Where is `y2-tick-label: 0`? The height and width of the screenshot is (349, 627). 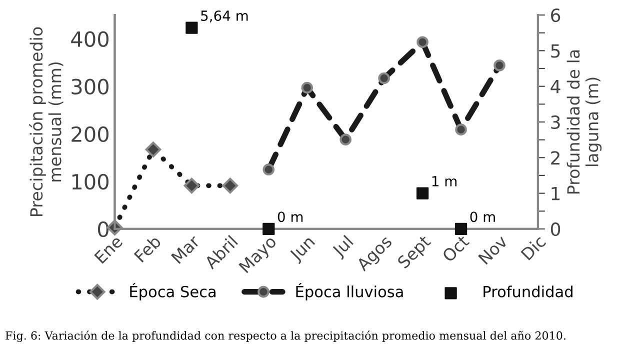 y2-tick-label: 0 is located at coordinates (555, 229).